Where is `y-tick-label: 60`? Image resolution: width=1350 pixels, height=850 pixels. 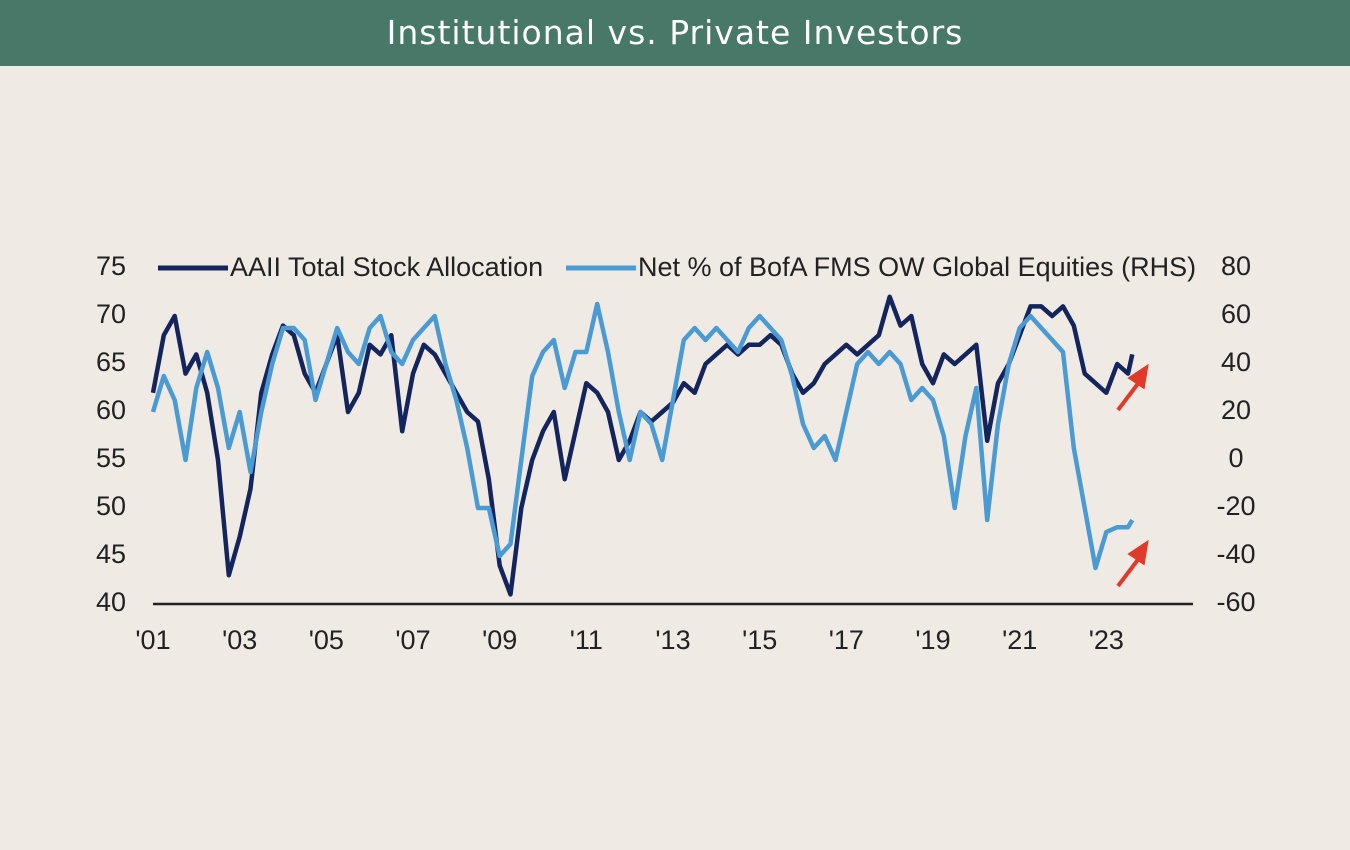
y-tick-label: 60 is located at coordinates (111, 410).